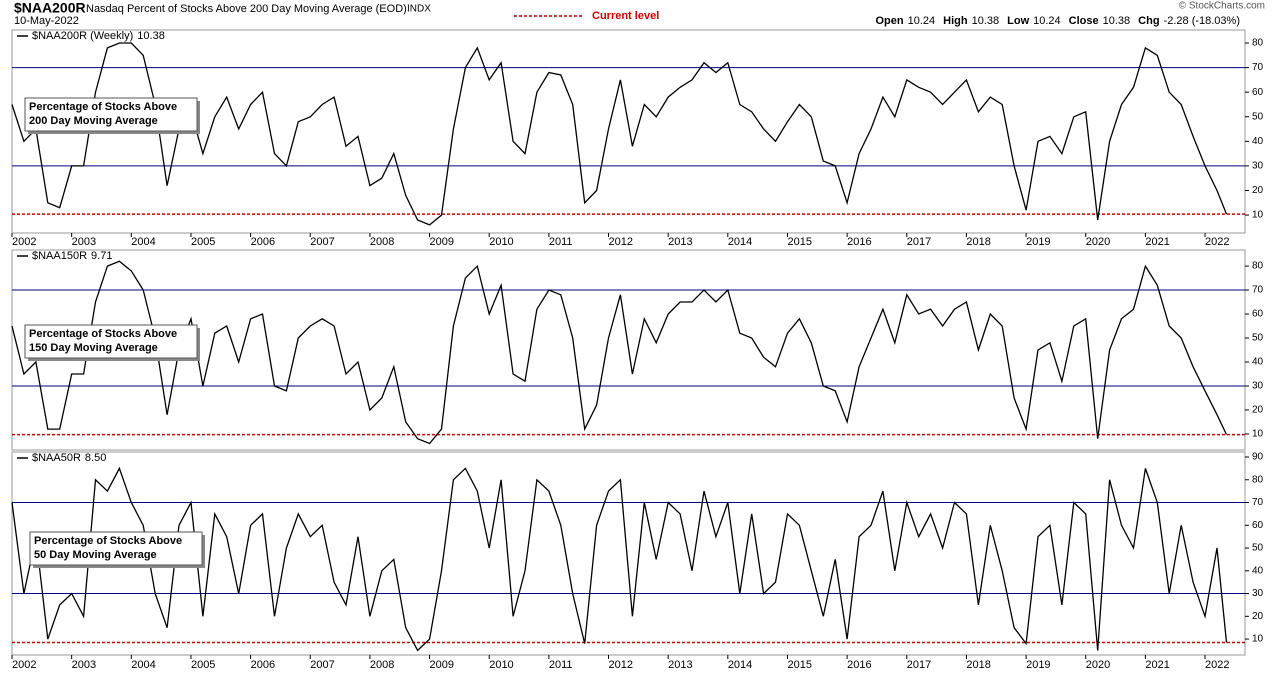  What do you see at coordinates (93, 348) in the screenshot?
I see `annotation-text: 150 Day Moving Average` at bounding box center [93, 348].